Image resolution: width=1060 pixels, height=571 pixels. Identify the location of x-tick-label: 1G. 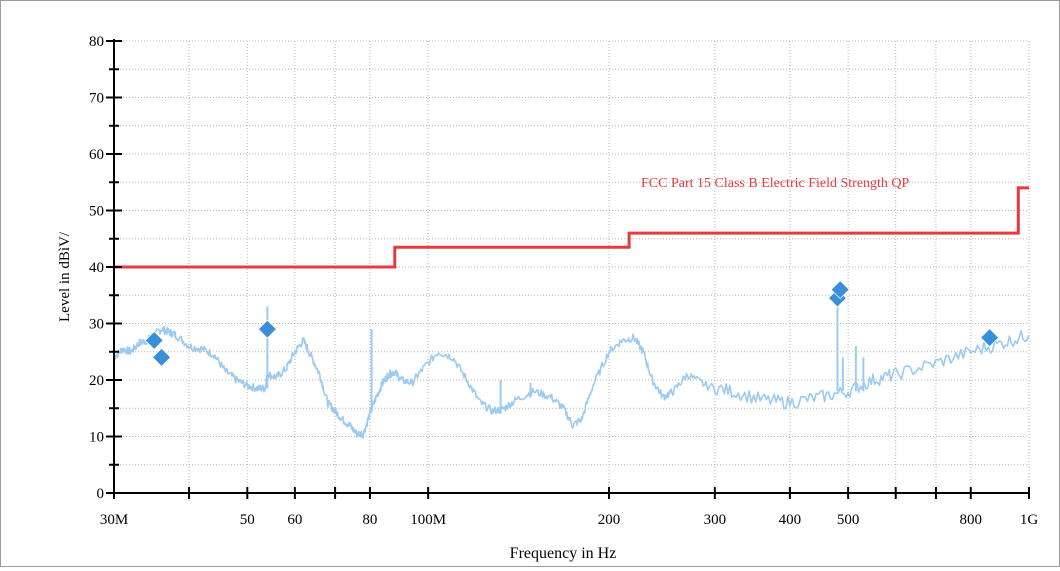
(1029, 520).